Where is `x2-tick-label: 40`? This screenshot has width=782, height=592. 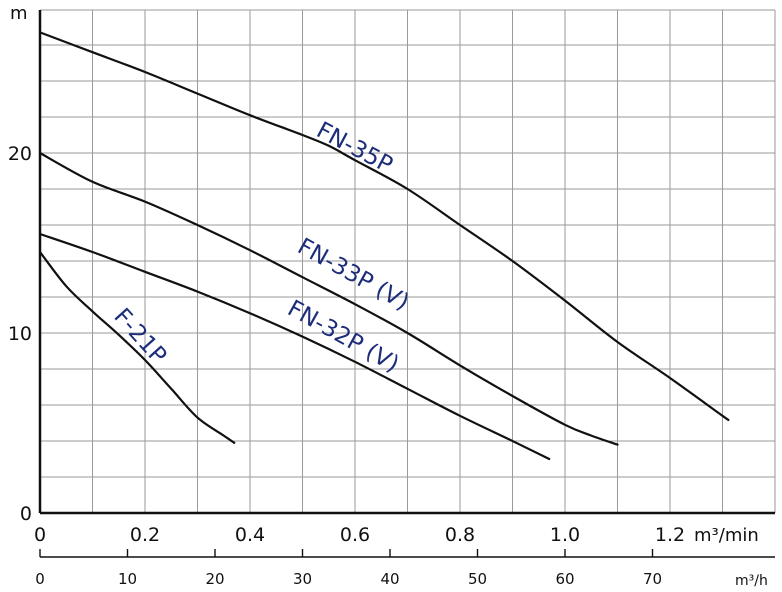 x2-tick-label: 40 is located at coordinates (389, 579).